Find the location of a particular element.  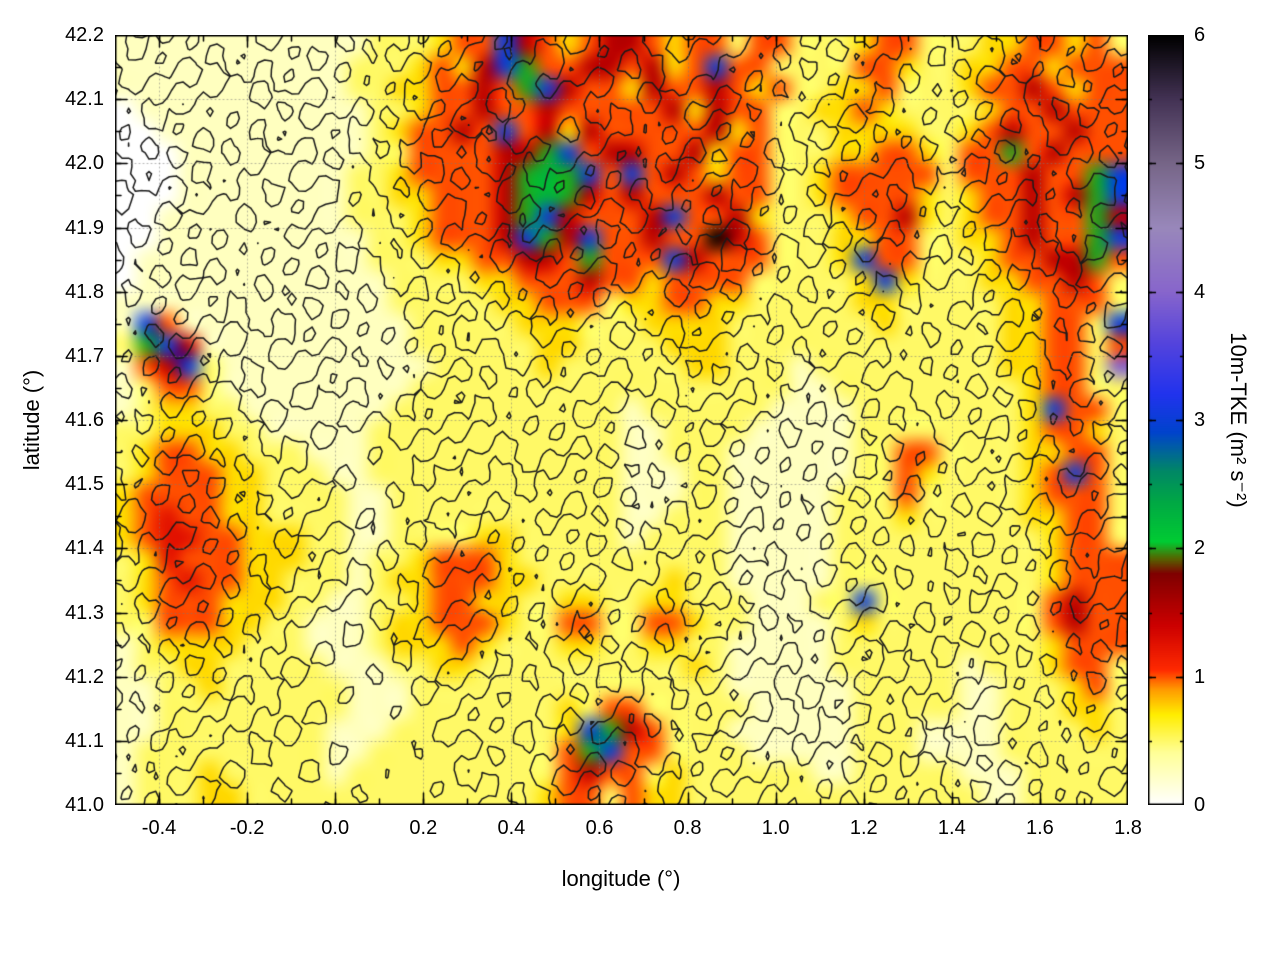

y-tick-label: 41.4 is located at coordinates (84, 548).